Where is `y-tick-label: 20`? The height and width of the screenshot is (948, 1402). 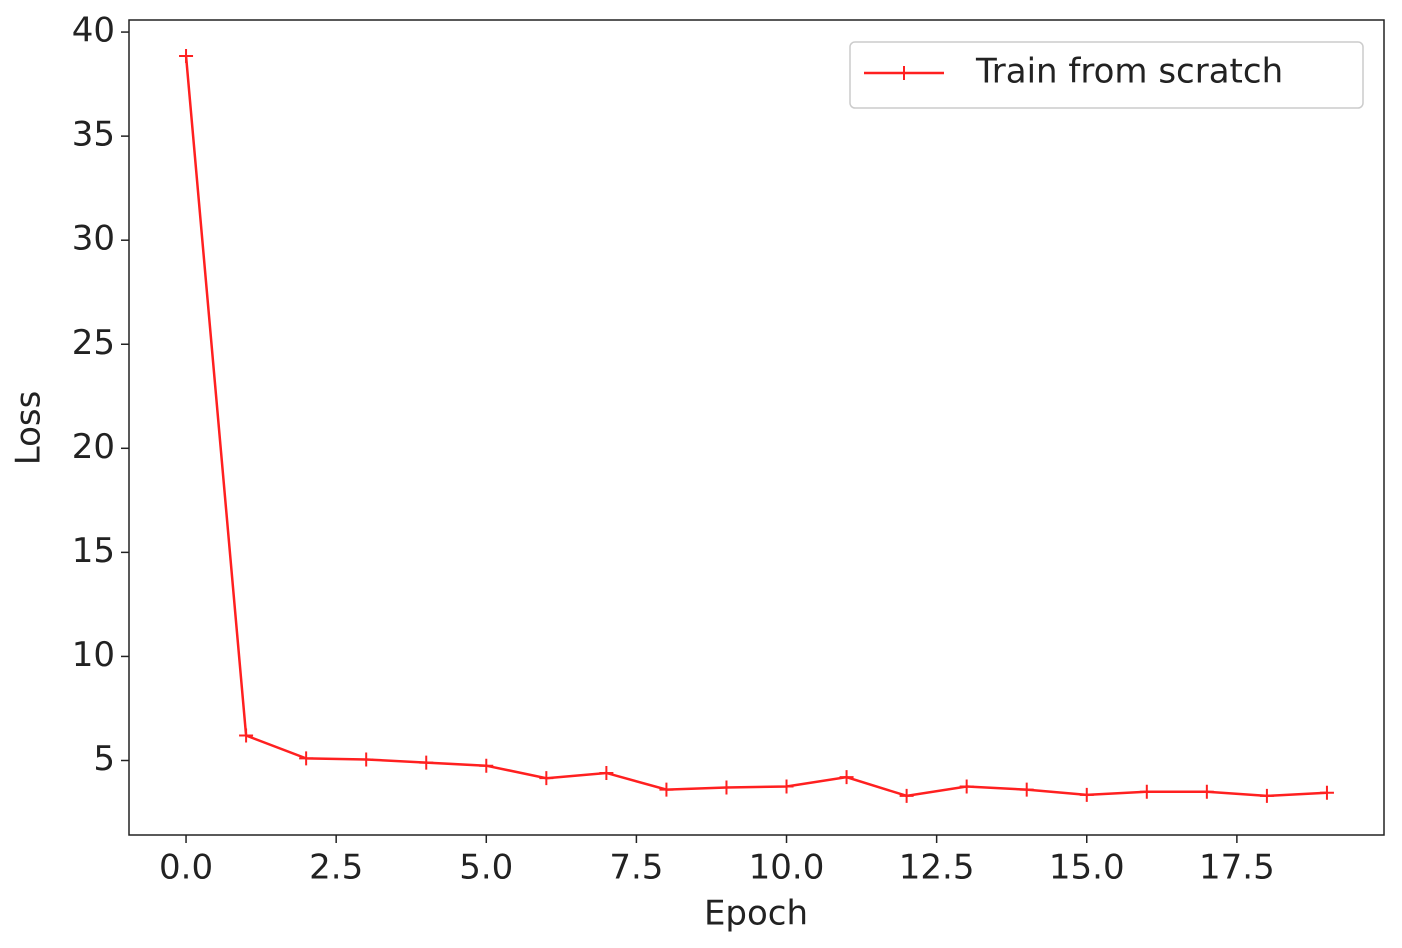
y-tick-label: 20 is located at coordinates (93, 447).